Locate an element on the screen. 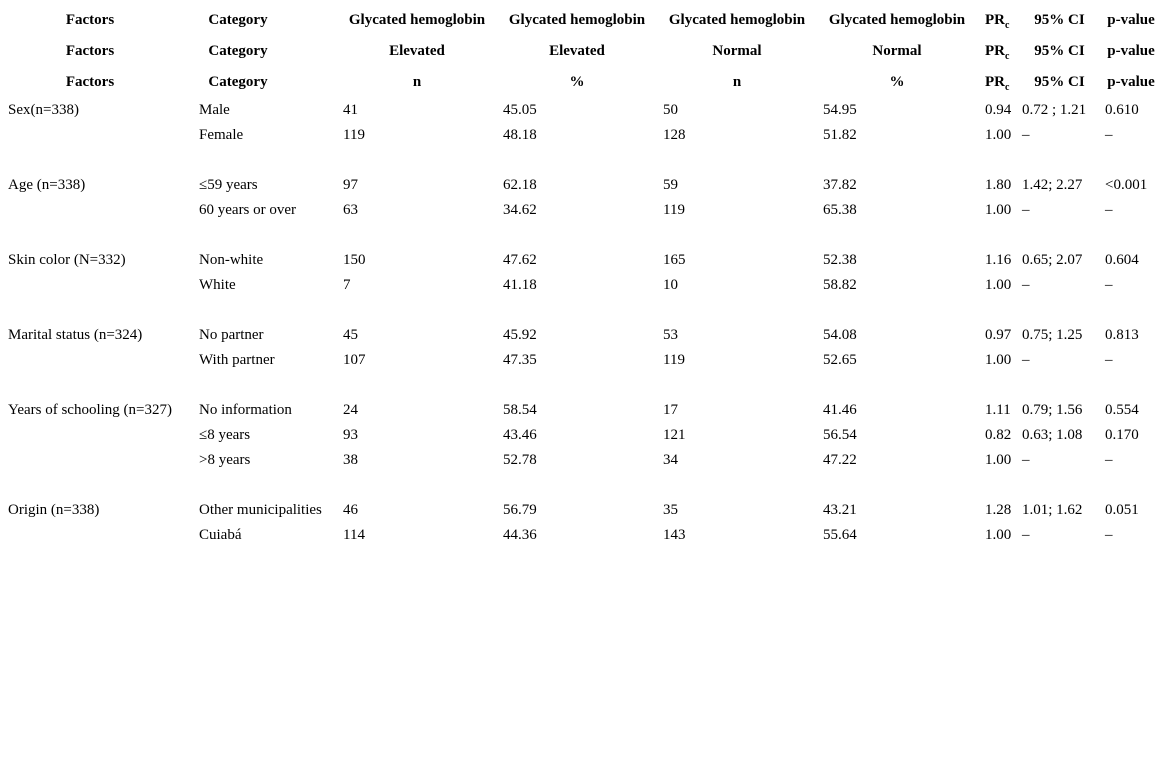 This screenshot has height=776, width=1167. normal-n-cell: 121 is located at coordinates (674, 435).